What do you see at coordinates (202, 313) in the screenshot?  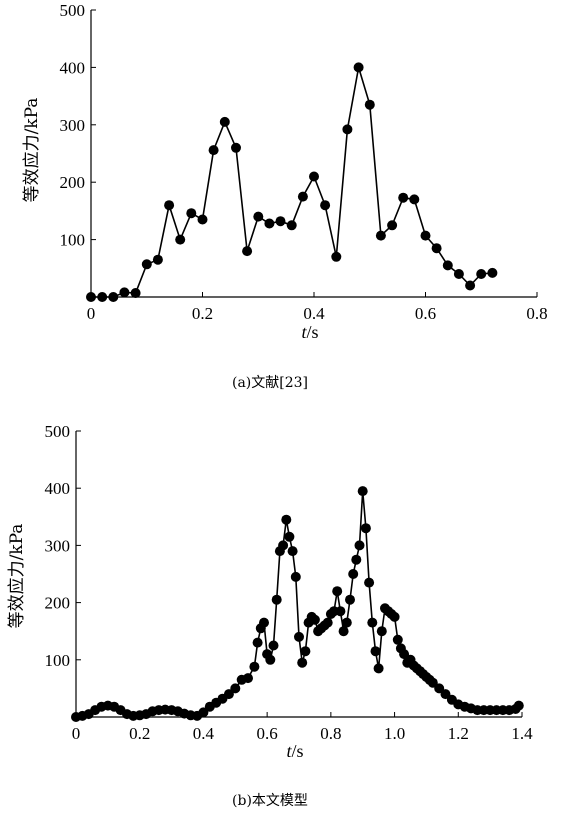 I see `x-tick-label: 0.2` at bounding box center [202, 313].